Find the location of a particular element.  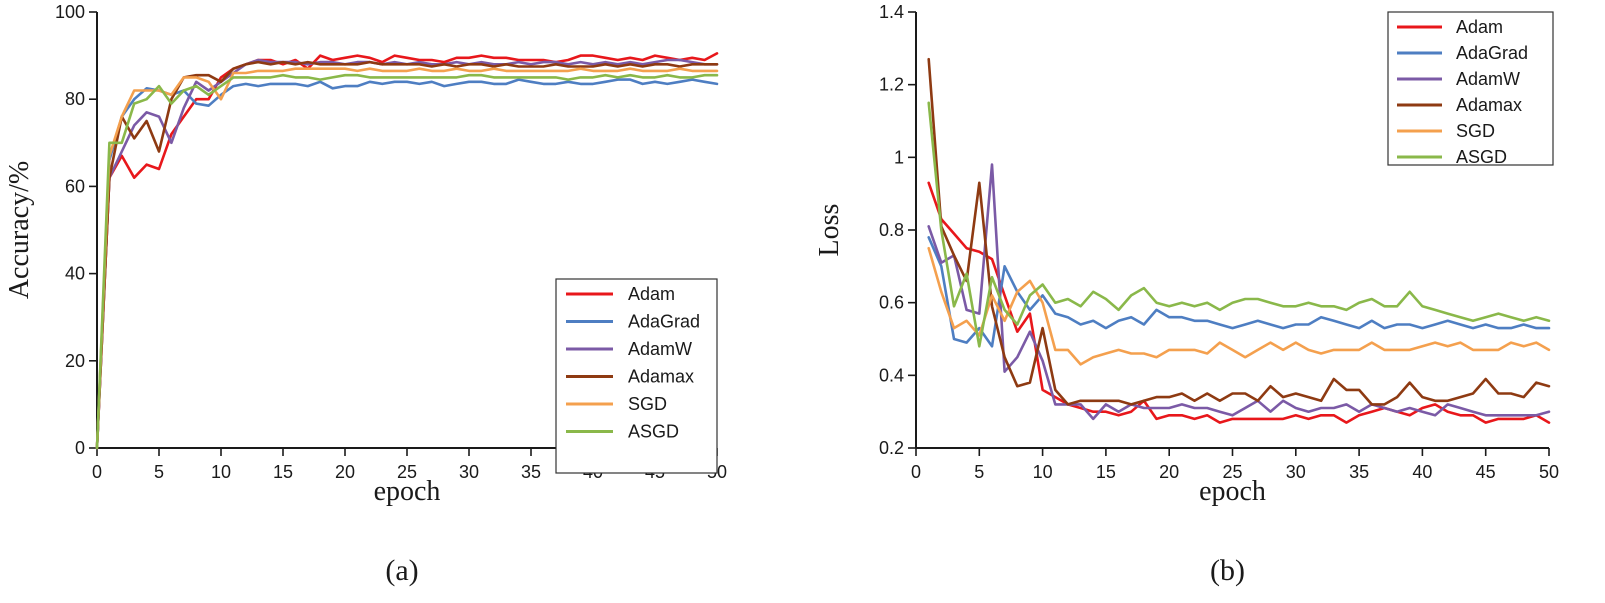

acc-x-tick-label: 15 is located at coordinates (283, 472).